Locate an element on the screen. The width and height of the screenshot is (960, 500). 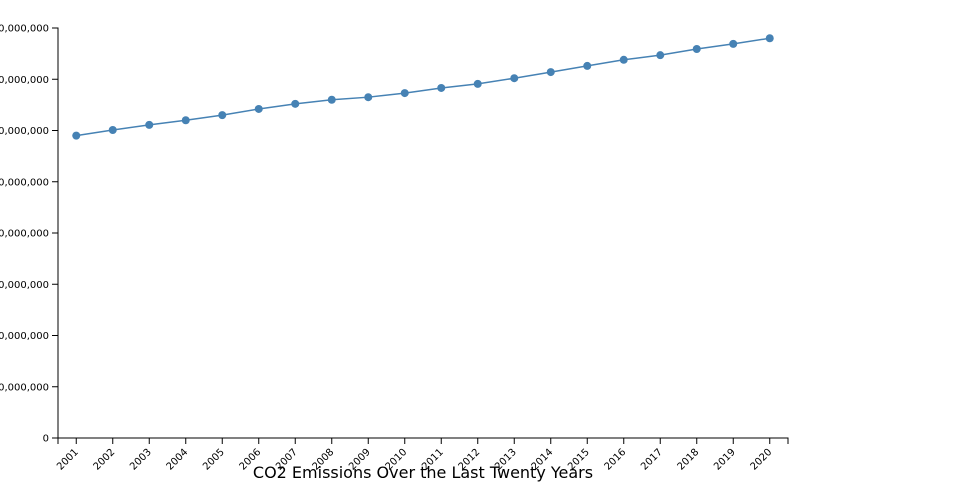
chart-title: CO2 Emissions Over the Last Twenty Years is located at coordinates (423, 472).